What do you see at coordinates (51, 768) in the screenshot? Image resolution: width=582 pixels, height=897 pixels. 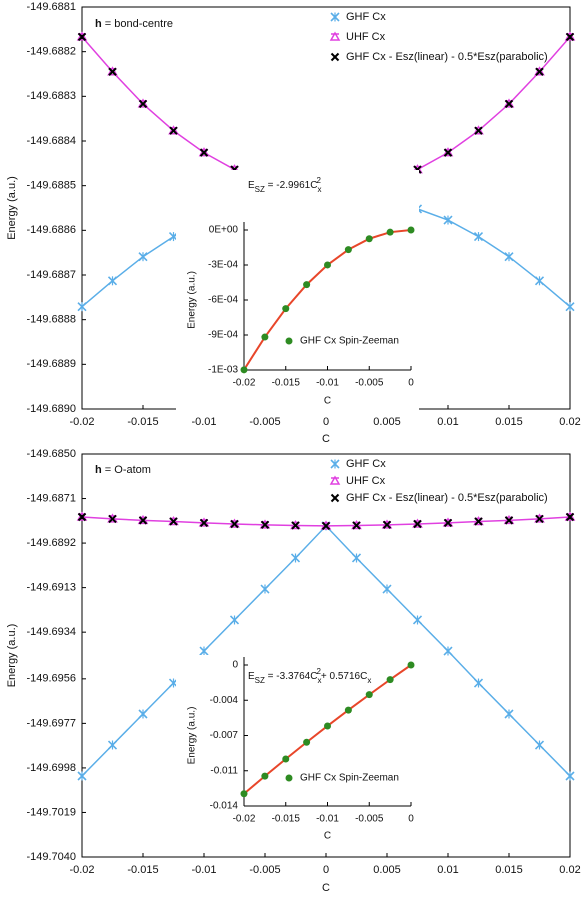 I see `y-tick-label: -149.6998` at bounding box center [51, 768].